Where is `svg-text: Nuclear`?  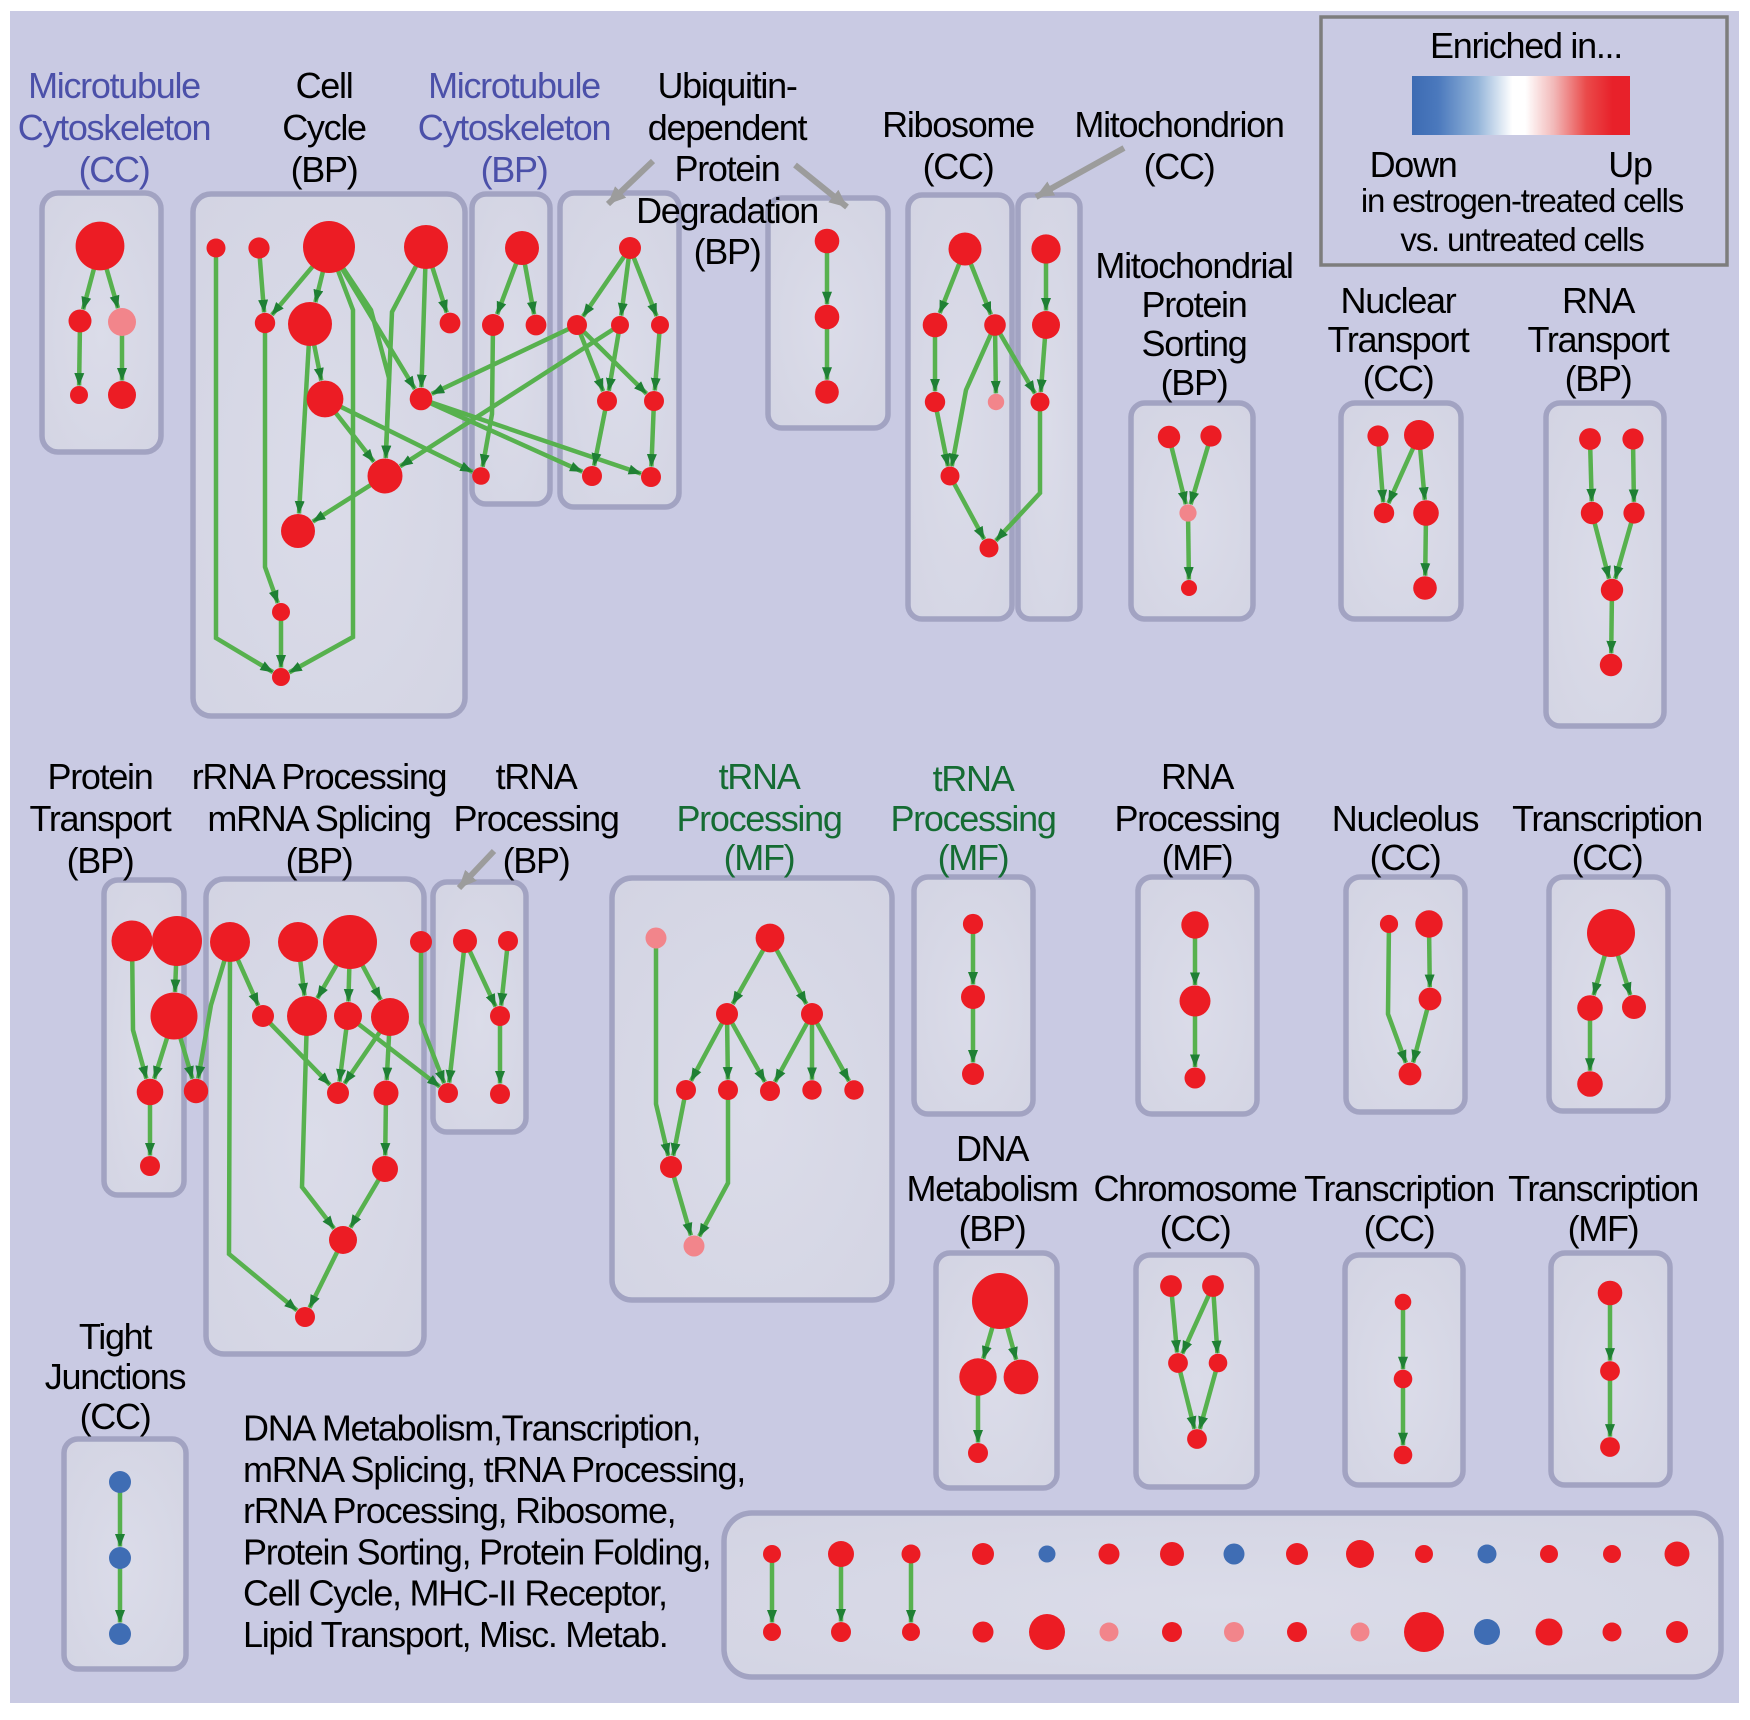 svg-text: Nuclear is located at coordinates (1399, 300).